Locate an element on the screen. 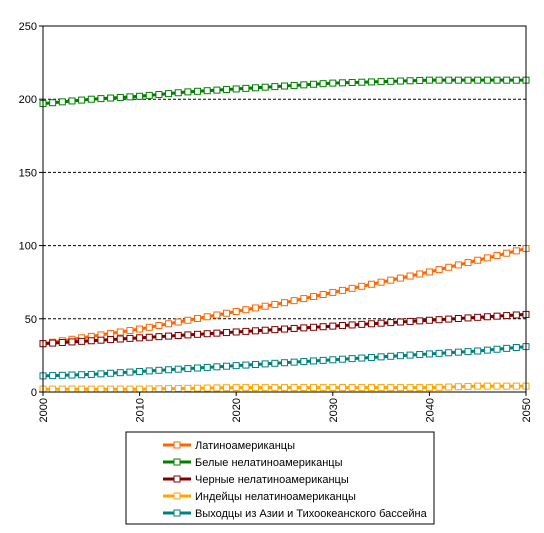 Image resolution: width=544 pixels, height=533 pixels. y-tick-label: 250 is located at coordinates (28, 27).